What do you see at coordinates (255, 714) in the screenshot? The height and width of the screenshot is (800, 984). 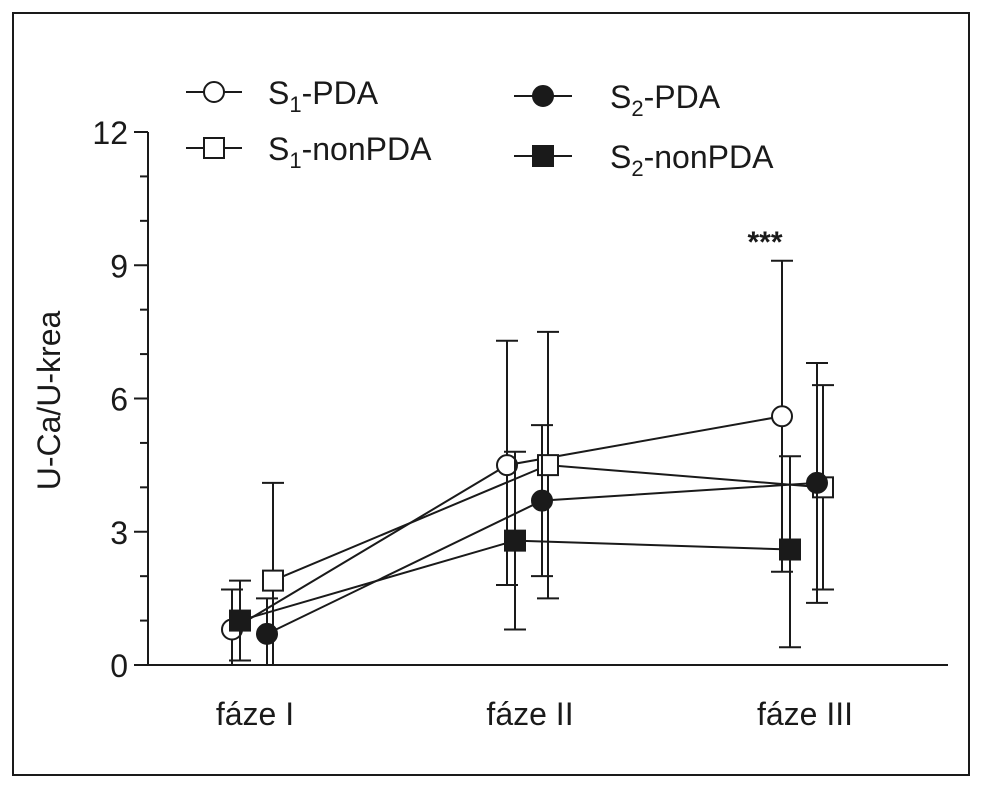 I see `x-tick-label: fáze I` at bounding box center [255, 714].